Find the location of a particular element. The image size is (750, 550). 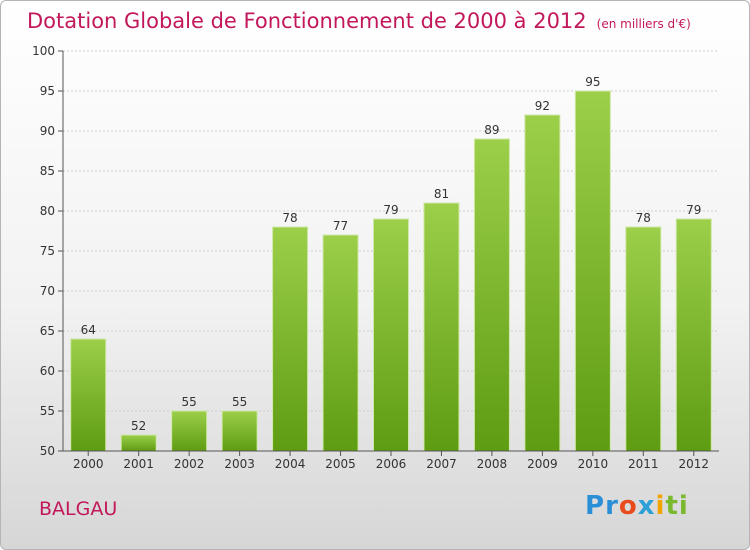

y-tick-label-95: 95 is located at coordinates (47, 91).